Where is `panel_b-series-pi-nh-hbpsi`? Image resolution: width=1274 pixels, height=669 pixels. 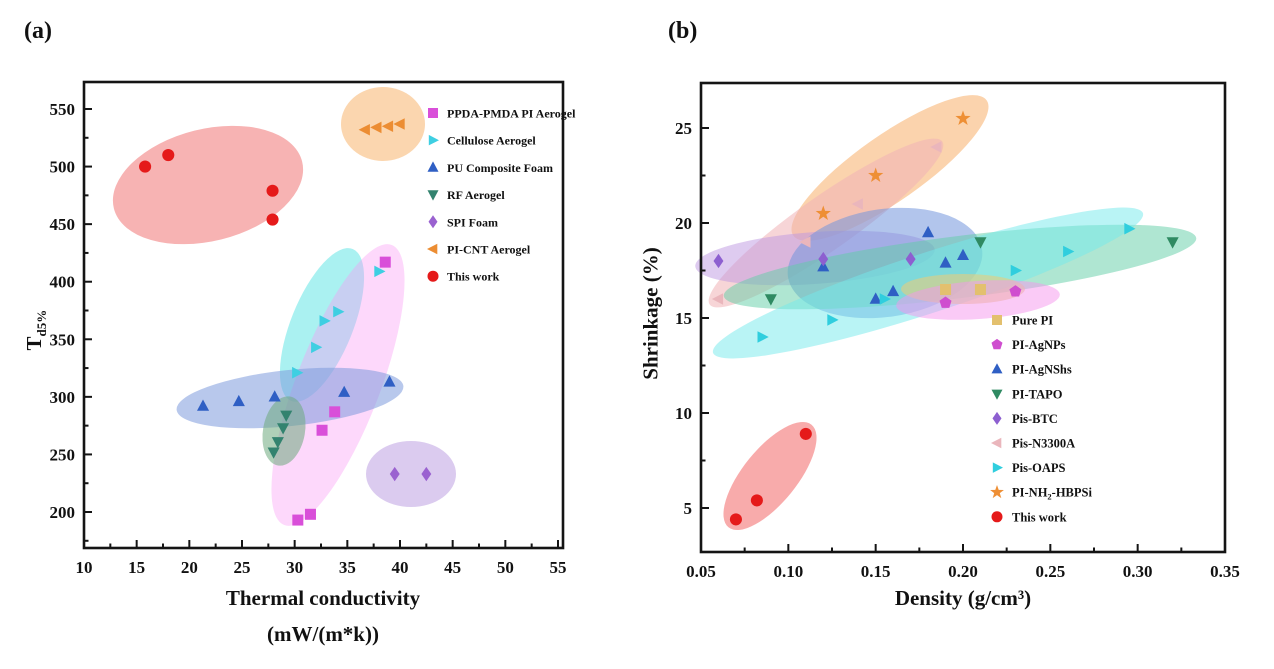
panel_b-series-pi-nh-hbpsi is located at coordinates (893, 165).